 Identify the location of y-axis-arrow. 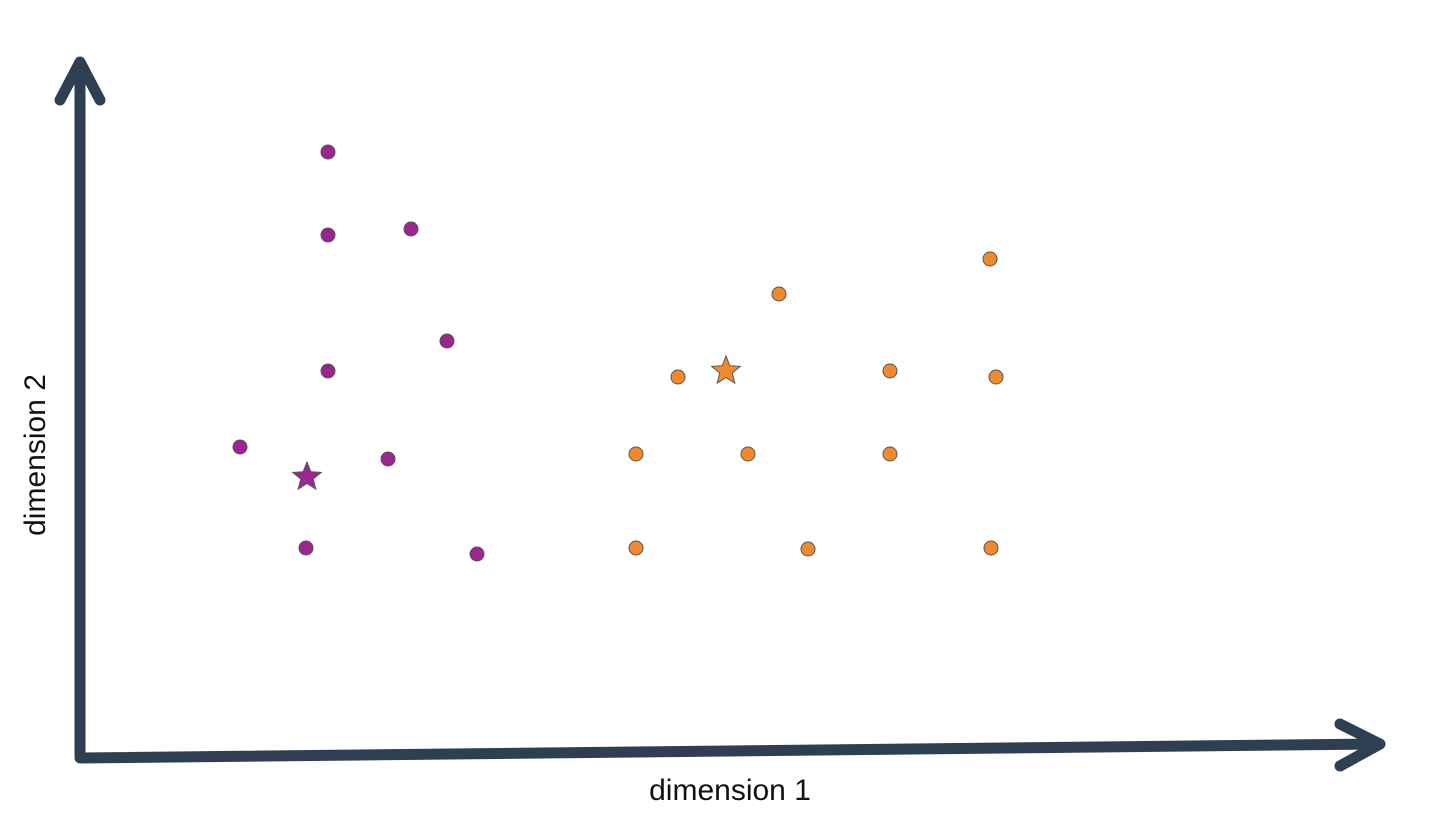
(80, 81).